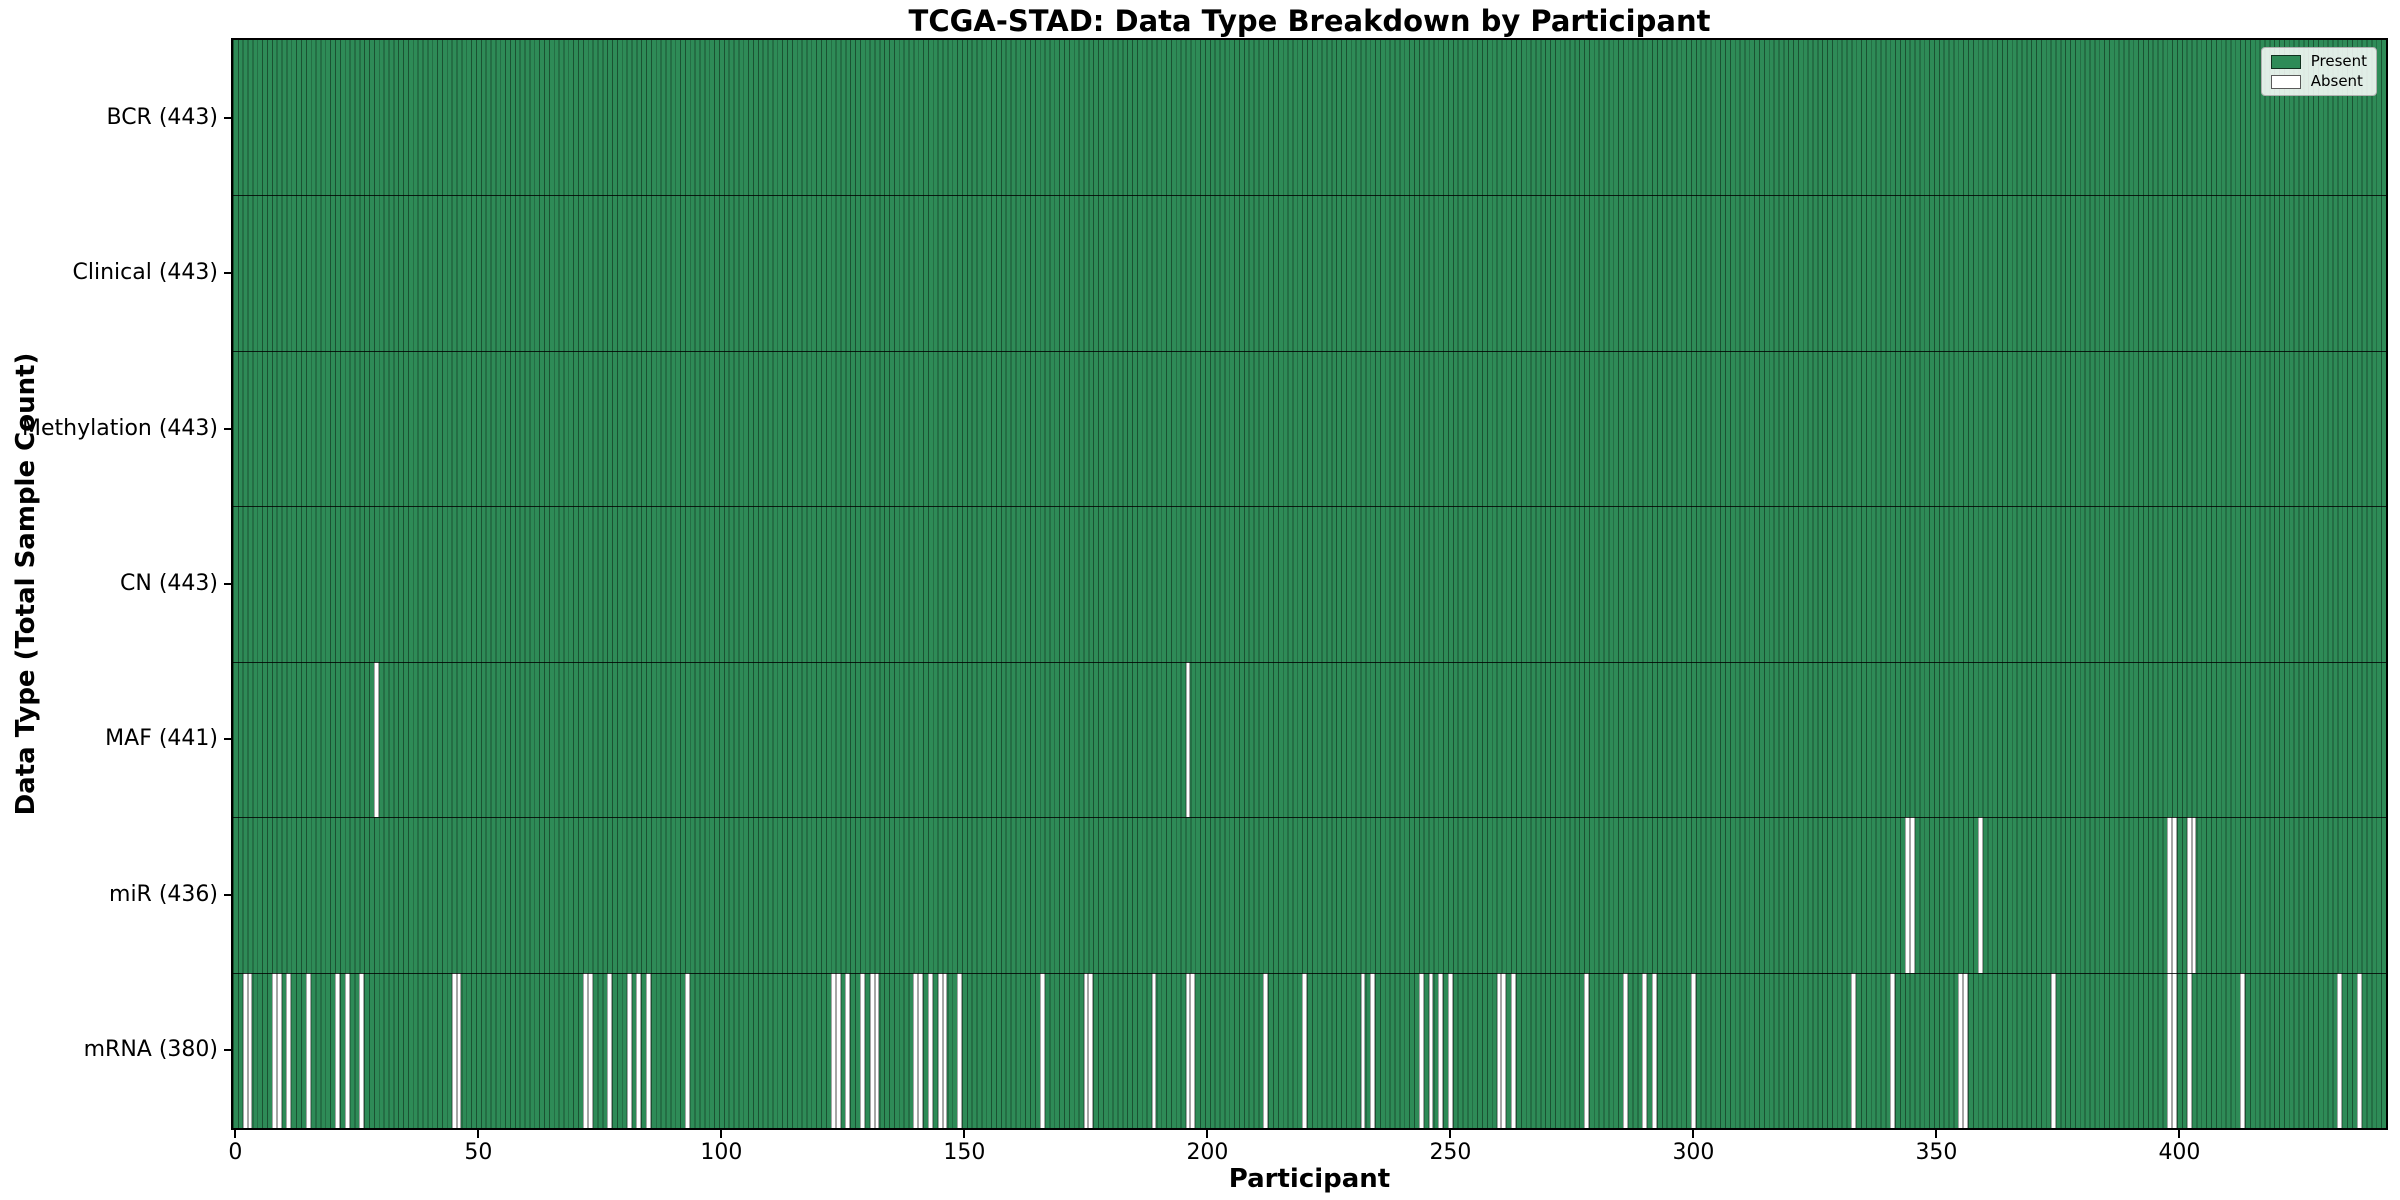 The image size is (2400, 1200). Describe the element at coordinates (150, 1050) in the screenshot. I see `y-tick-label: mRNA (380)` at that location.